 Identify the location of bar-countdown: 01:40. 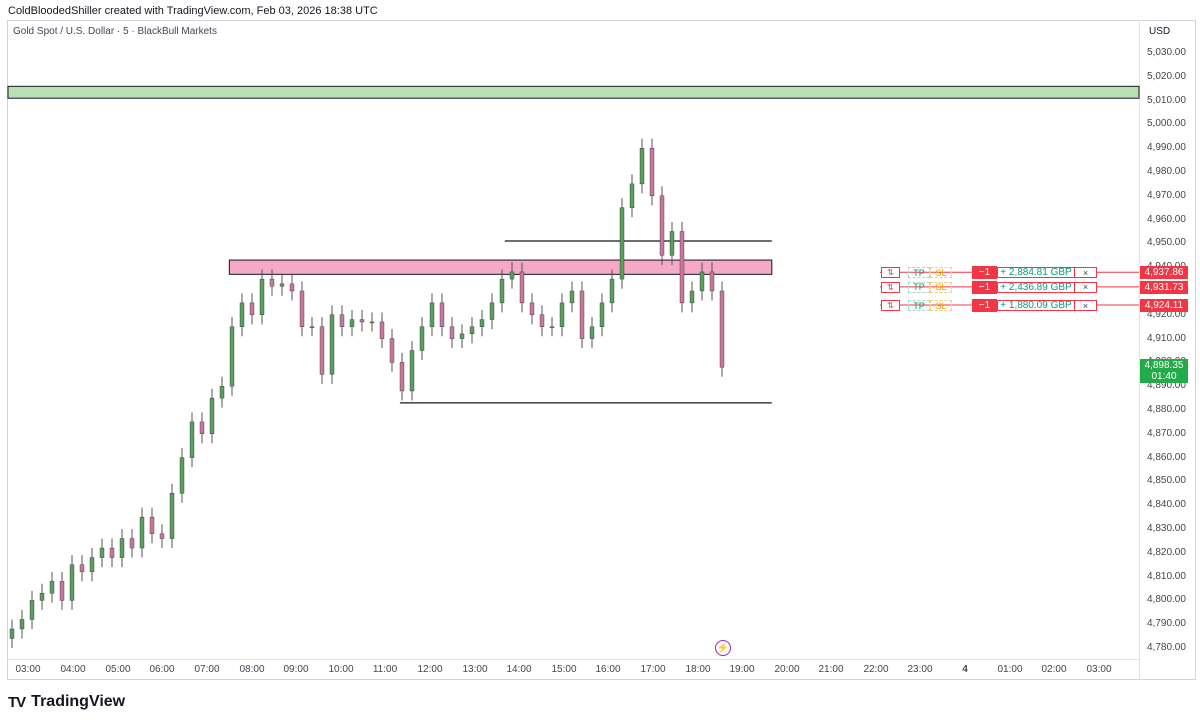
(1164, 376).